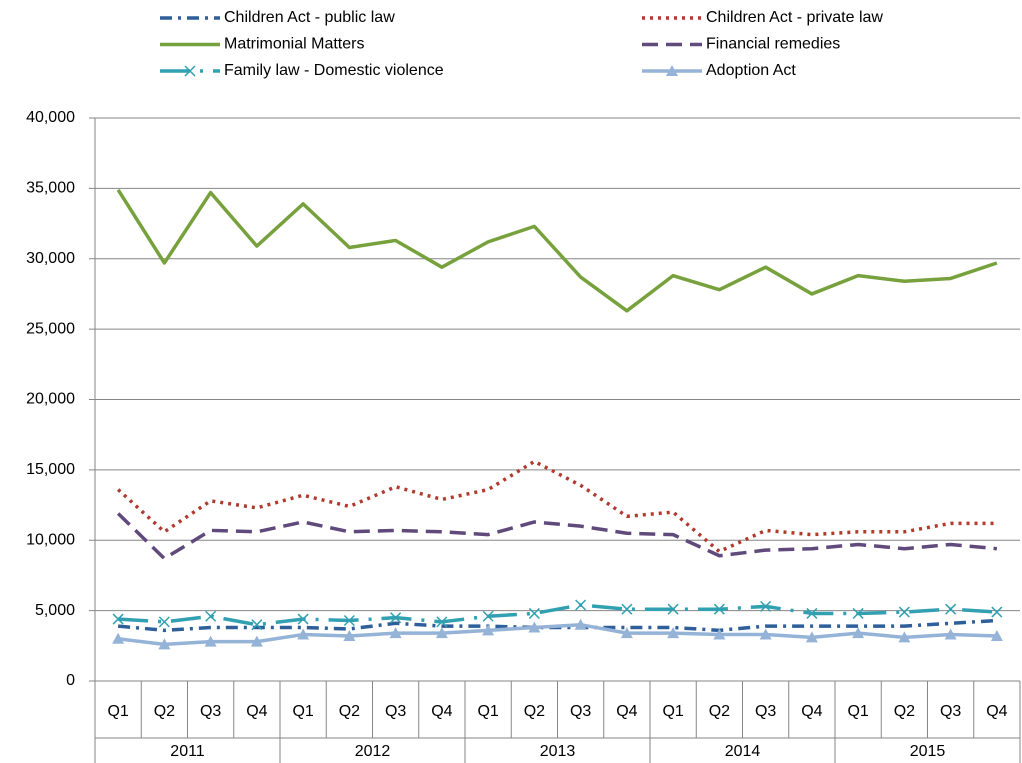 Image resolution: width=1022 pixels, height=763 pixels. What do you see at coordinates (50, 328) in the screenshot?
I see `y-tick-label: 25,000` at bounding box center [50, 328].